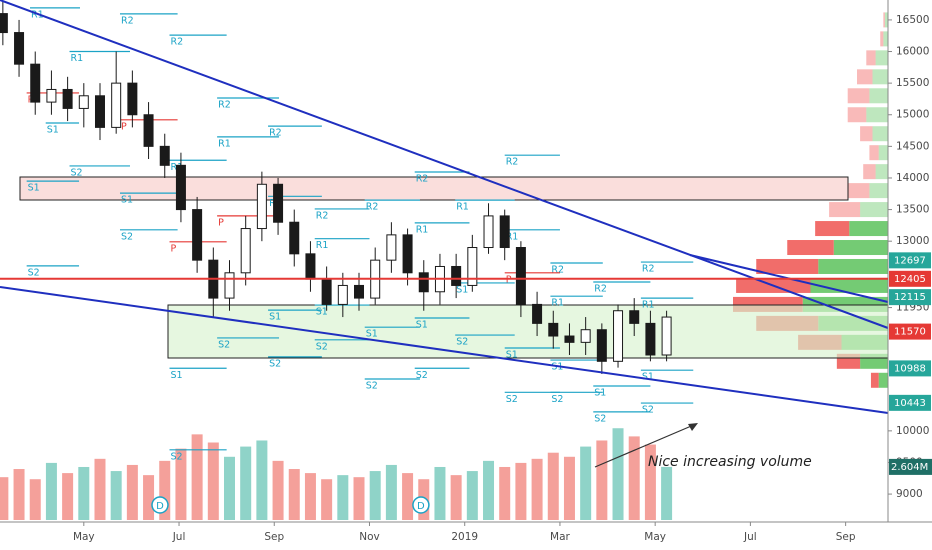 Image resolution: width=932 pixels, height=550 pixels. I want to click on price-tag-label: 12697, so click(910, 260).